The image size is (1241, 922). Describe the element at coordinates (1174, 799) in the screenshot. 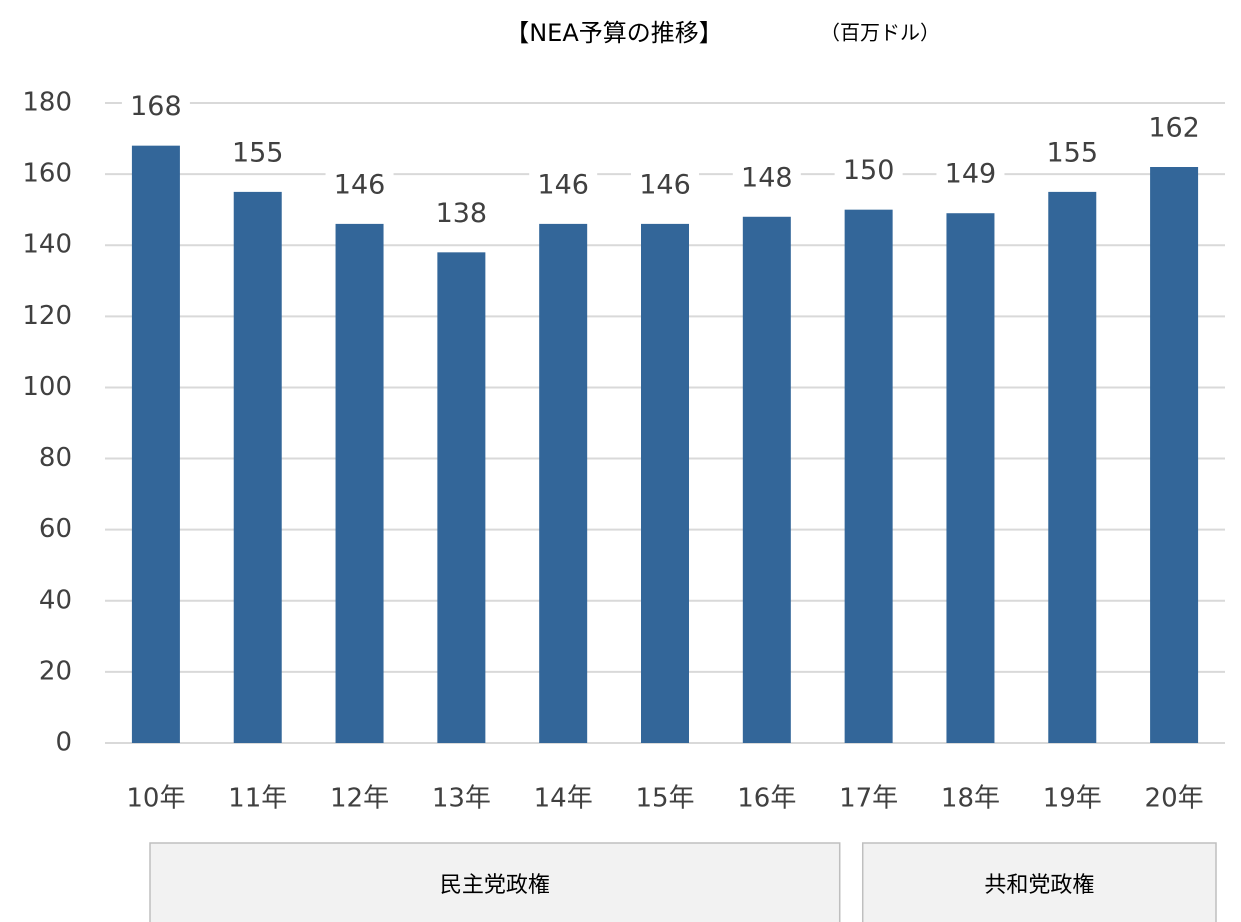

I see `x-tick-label: 20年` at that location.